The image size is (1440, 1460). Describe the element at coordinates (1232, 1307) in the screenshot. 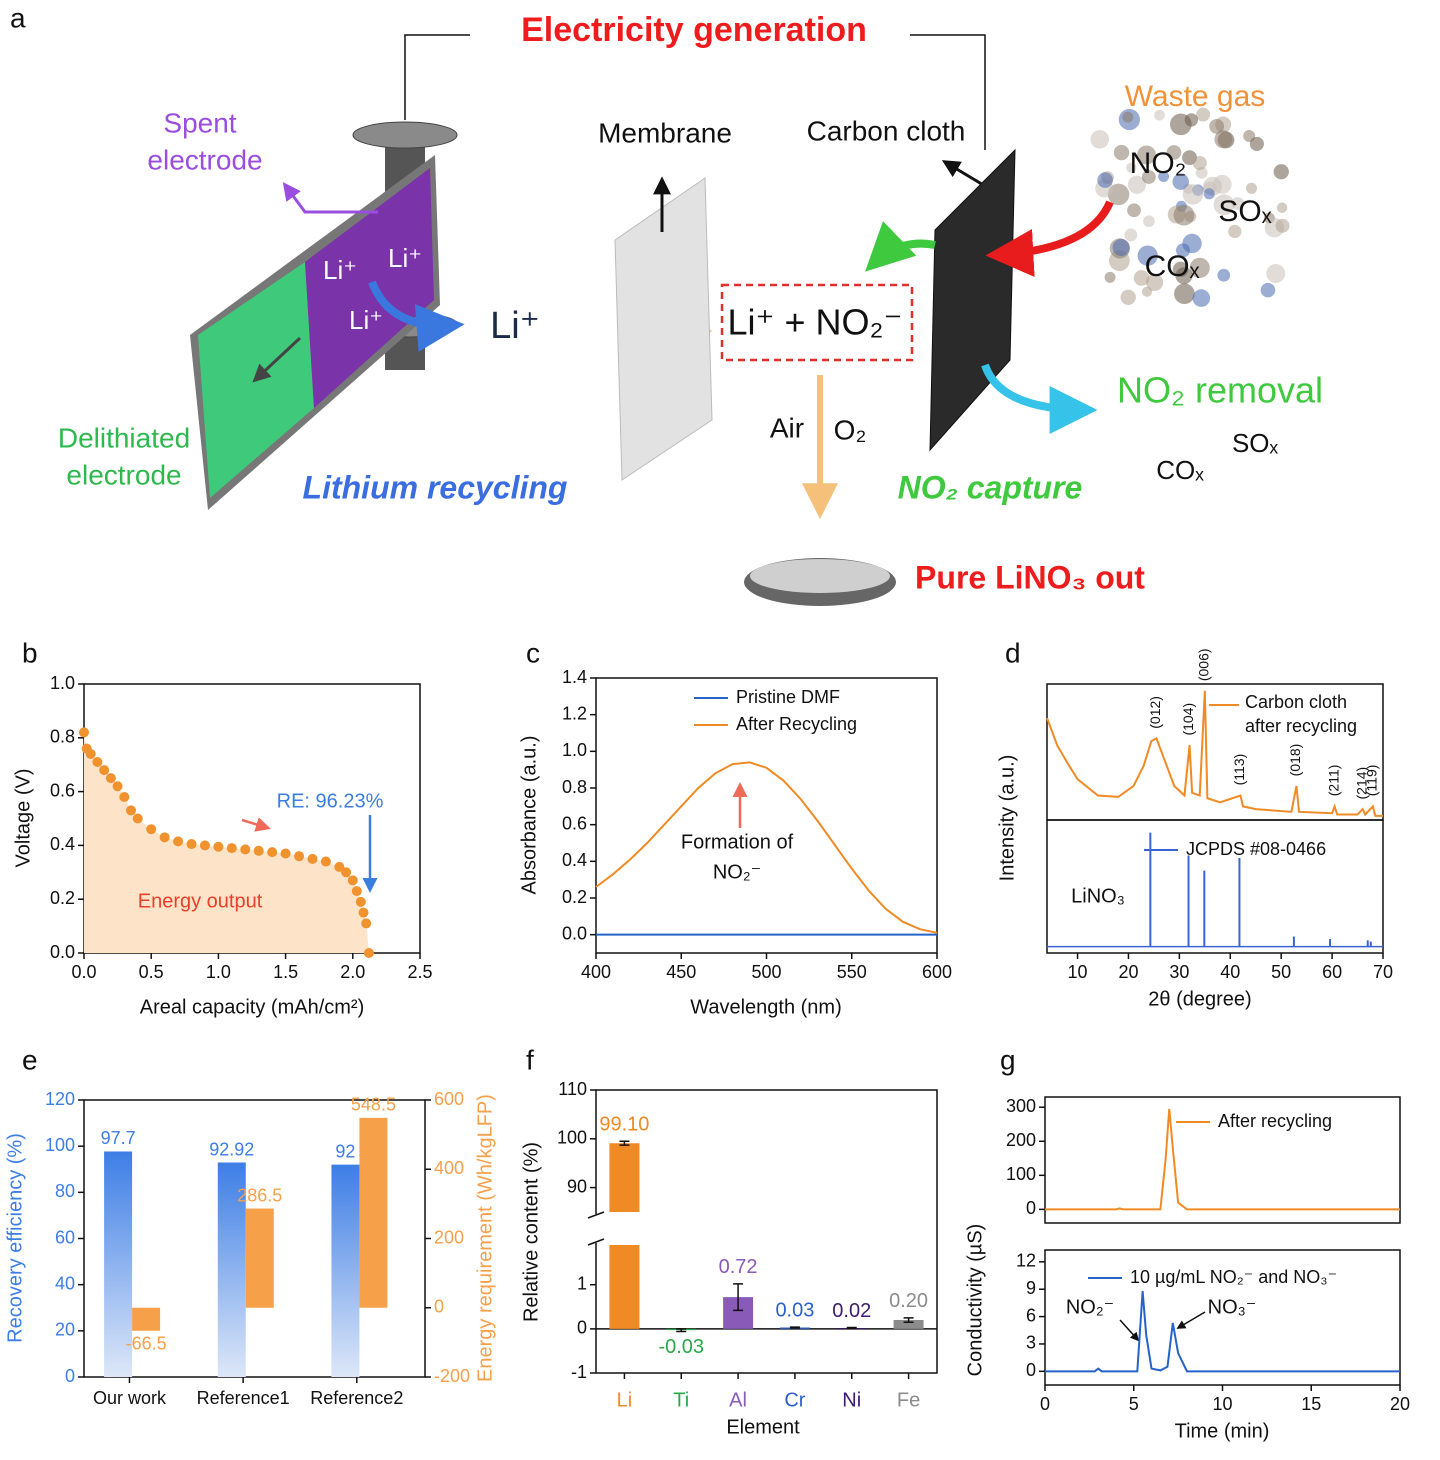

I see `annotation: NO₃⁻` at that location.